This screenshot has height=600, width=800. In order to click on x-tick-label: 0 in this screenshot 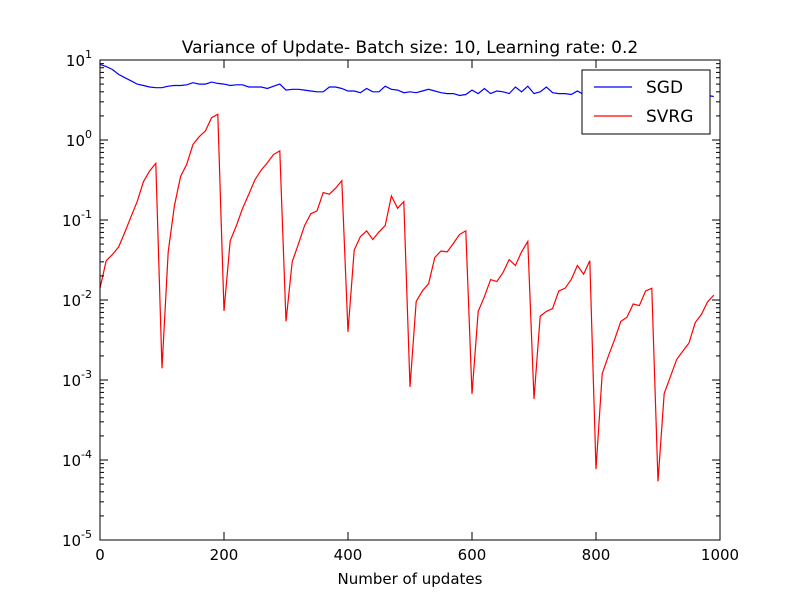, I will do `click(100, 555)`.